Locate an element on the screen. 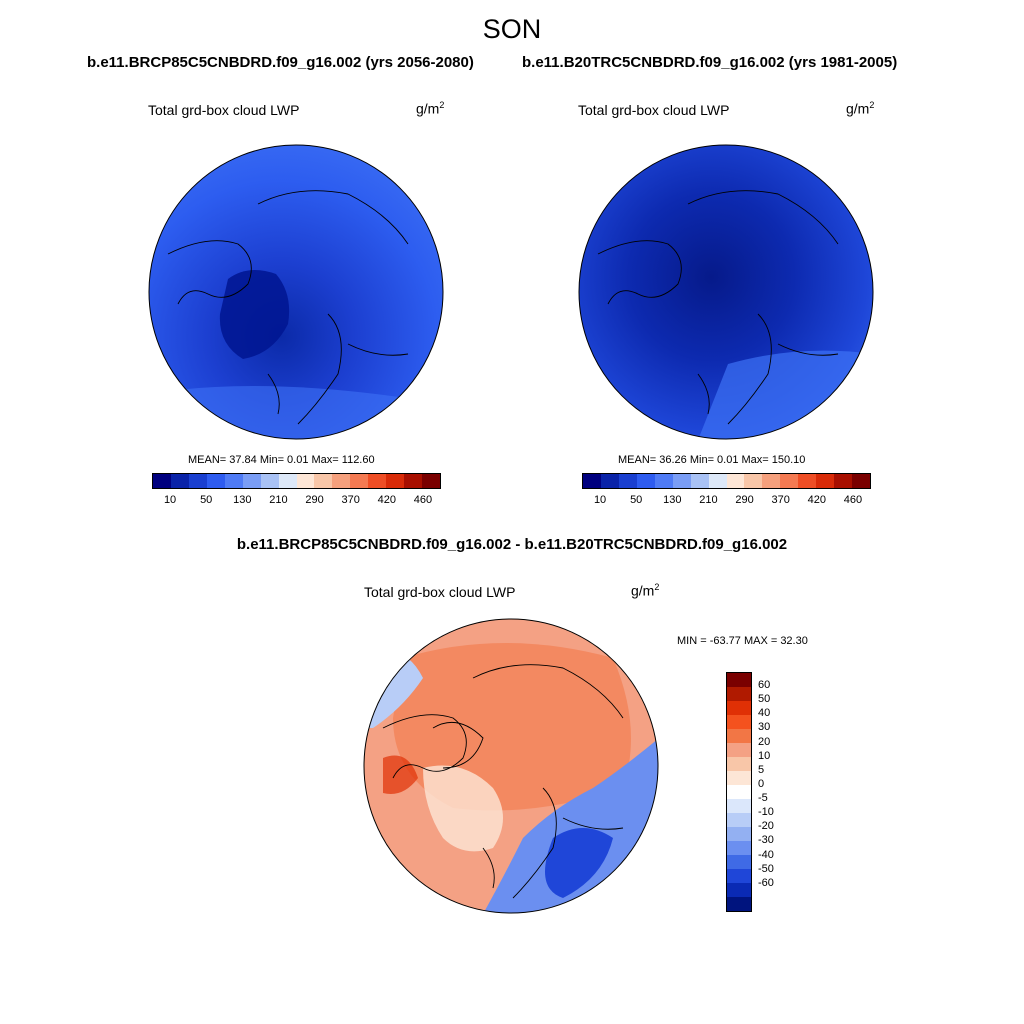  left-variable-label: Total grd-box cloud LWP is located at coordinates (224, 110).